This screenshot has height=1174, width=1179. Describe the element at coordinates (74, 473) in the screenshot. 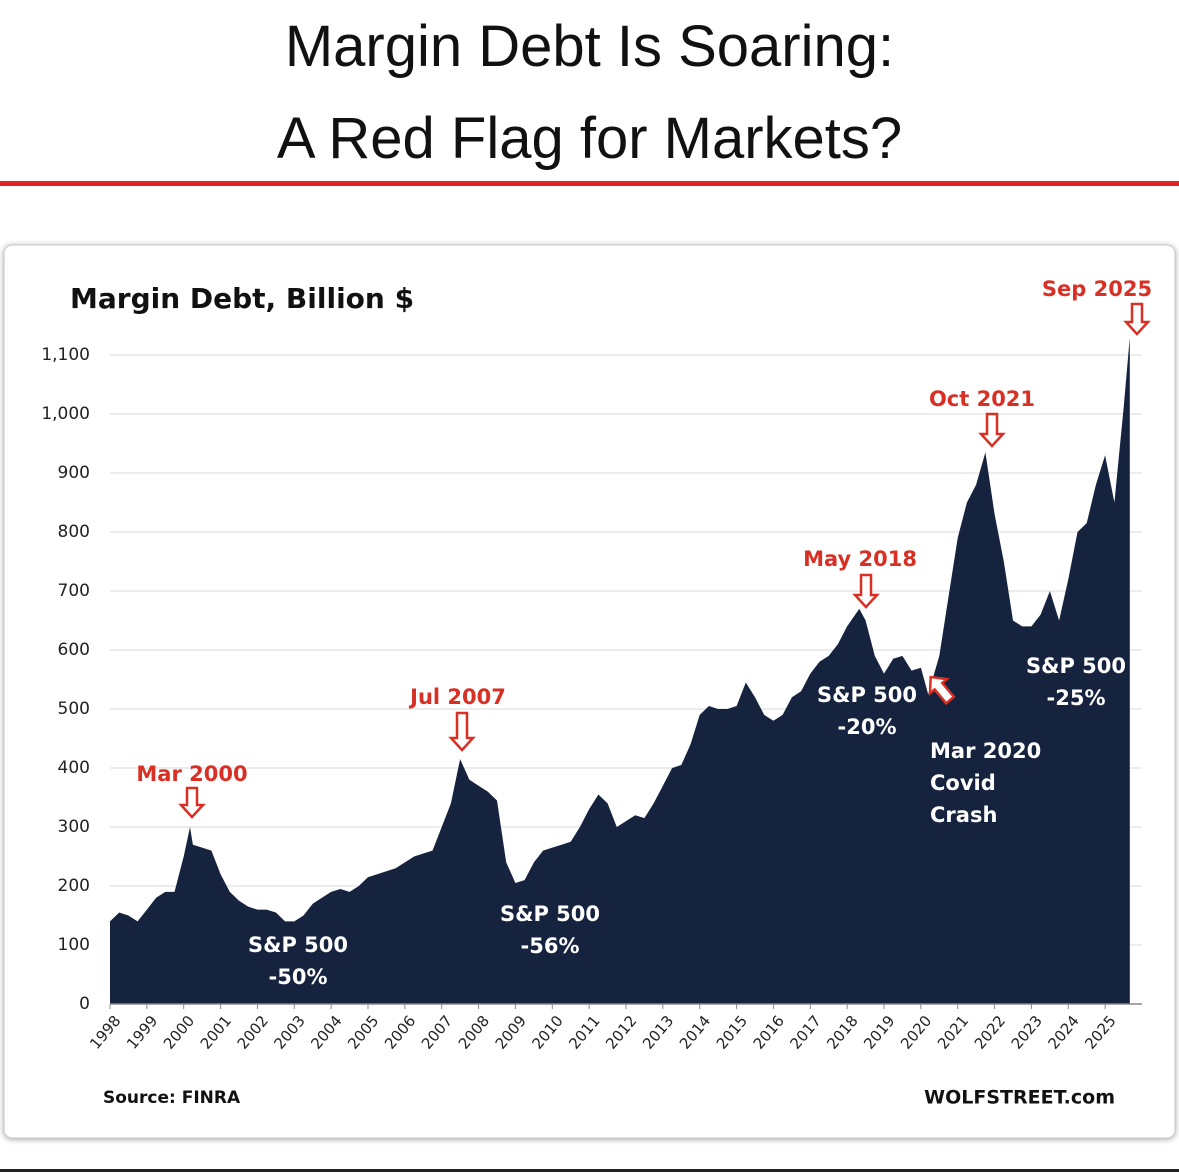

I see `y-tick-label: 900` at that location.